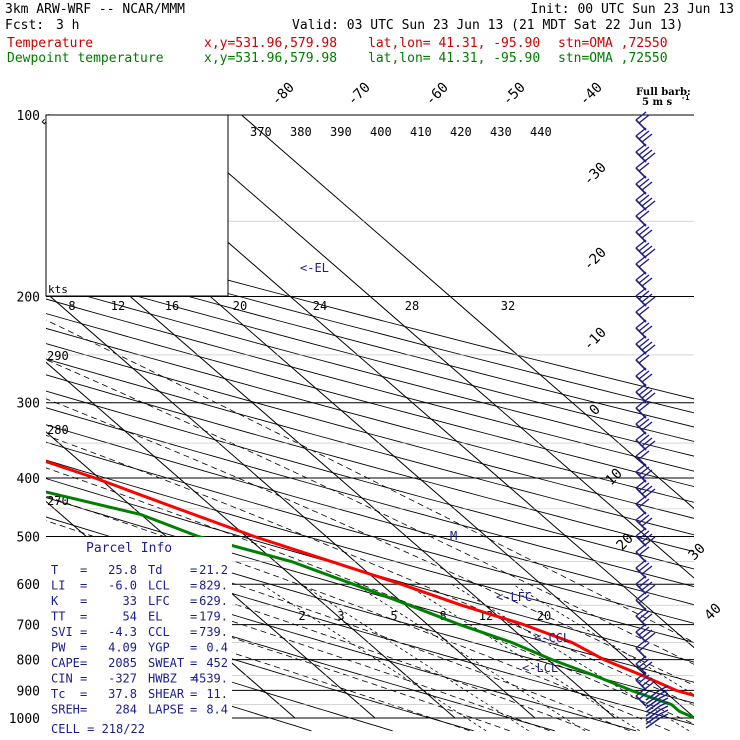 The image size is (740, 740). I want to click on level-annotation: <-EL, so click(314, 268).